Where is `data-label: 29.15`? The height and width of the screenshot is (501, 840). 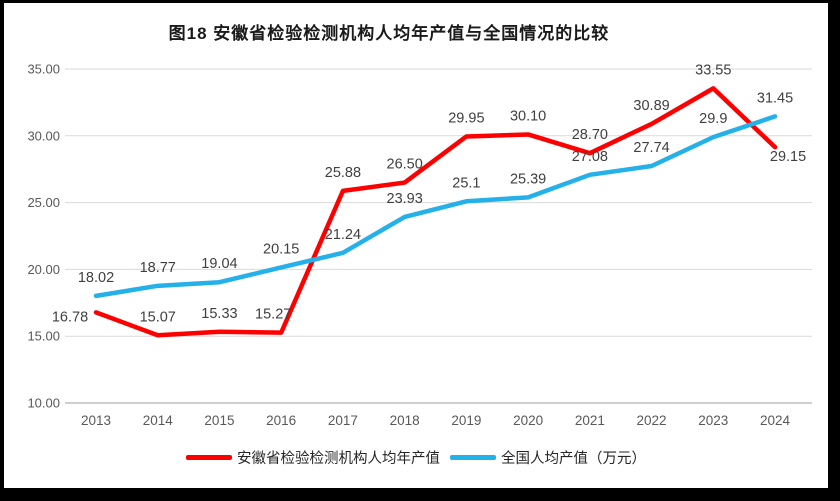
data-label: 29.15 is located at coordinates (788, 157).